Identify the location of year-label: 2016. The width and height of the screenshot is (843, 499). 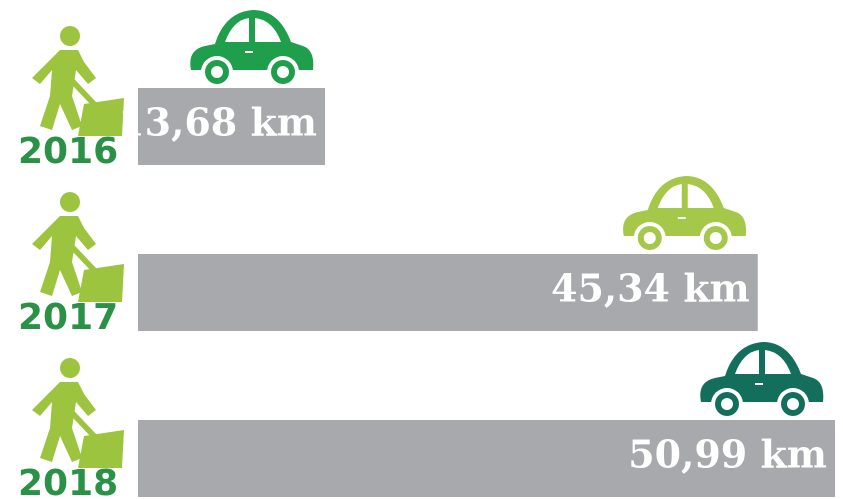
(68, 151).